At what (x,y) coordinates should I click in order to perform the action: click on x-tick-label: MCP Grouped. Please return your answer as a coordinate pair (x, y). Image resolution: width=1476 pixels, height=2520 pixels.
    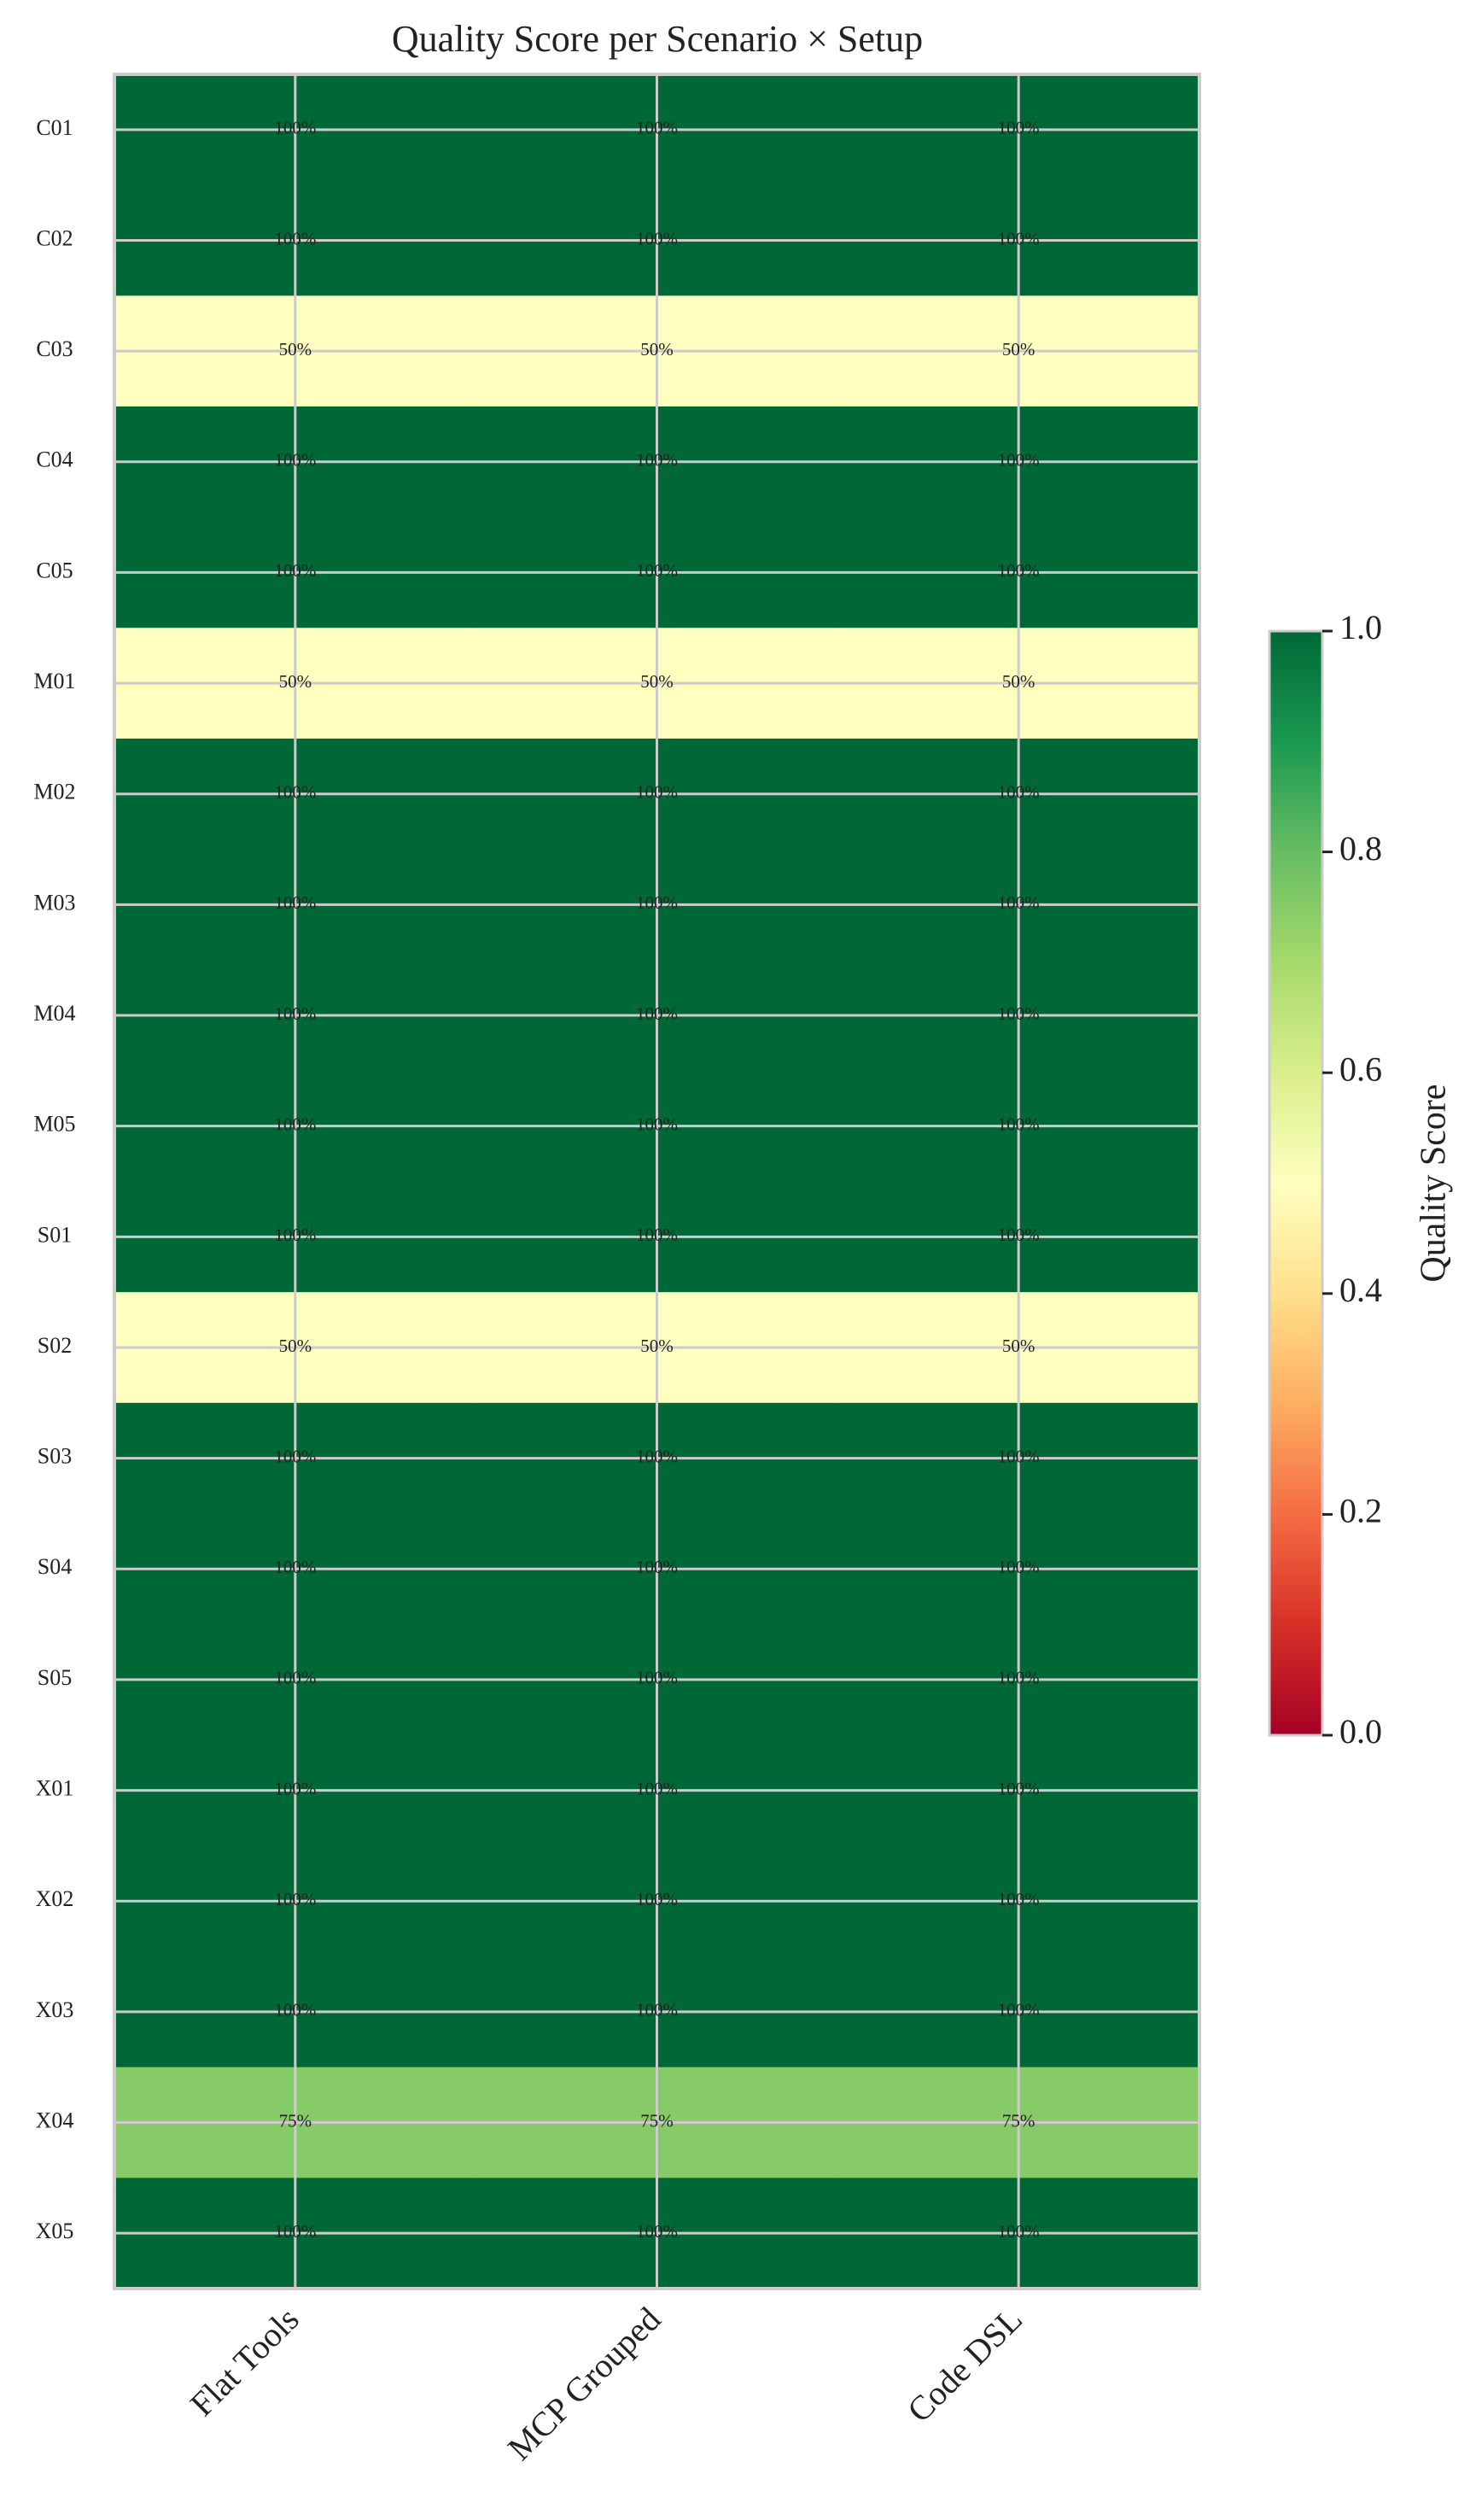
    Looking at the image, I should click on (584, 2384).